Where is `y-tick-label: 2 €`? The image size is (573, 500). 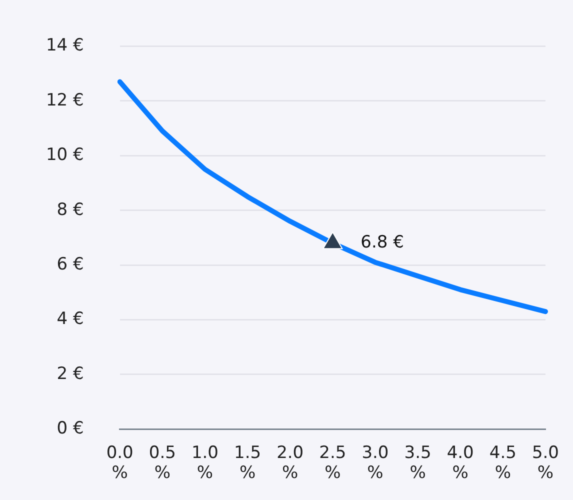
y-tick-label: 2 € is located at coordinates (70, 374).